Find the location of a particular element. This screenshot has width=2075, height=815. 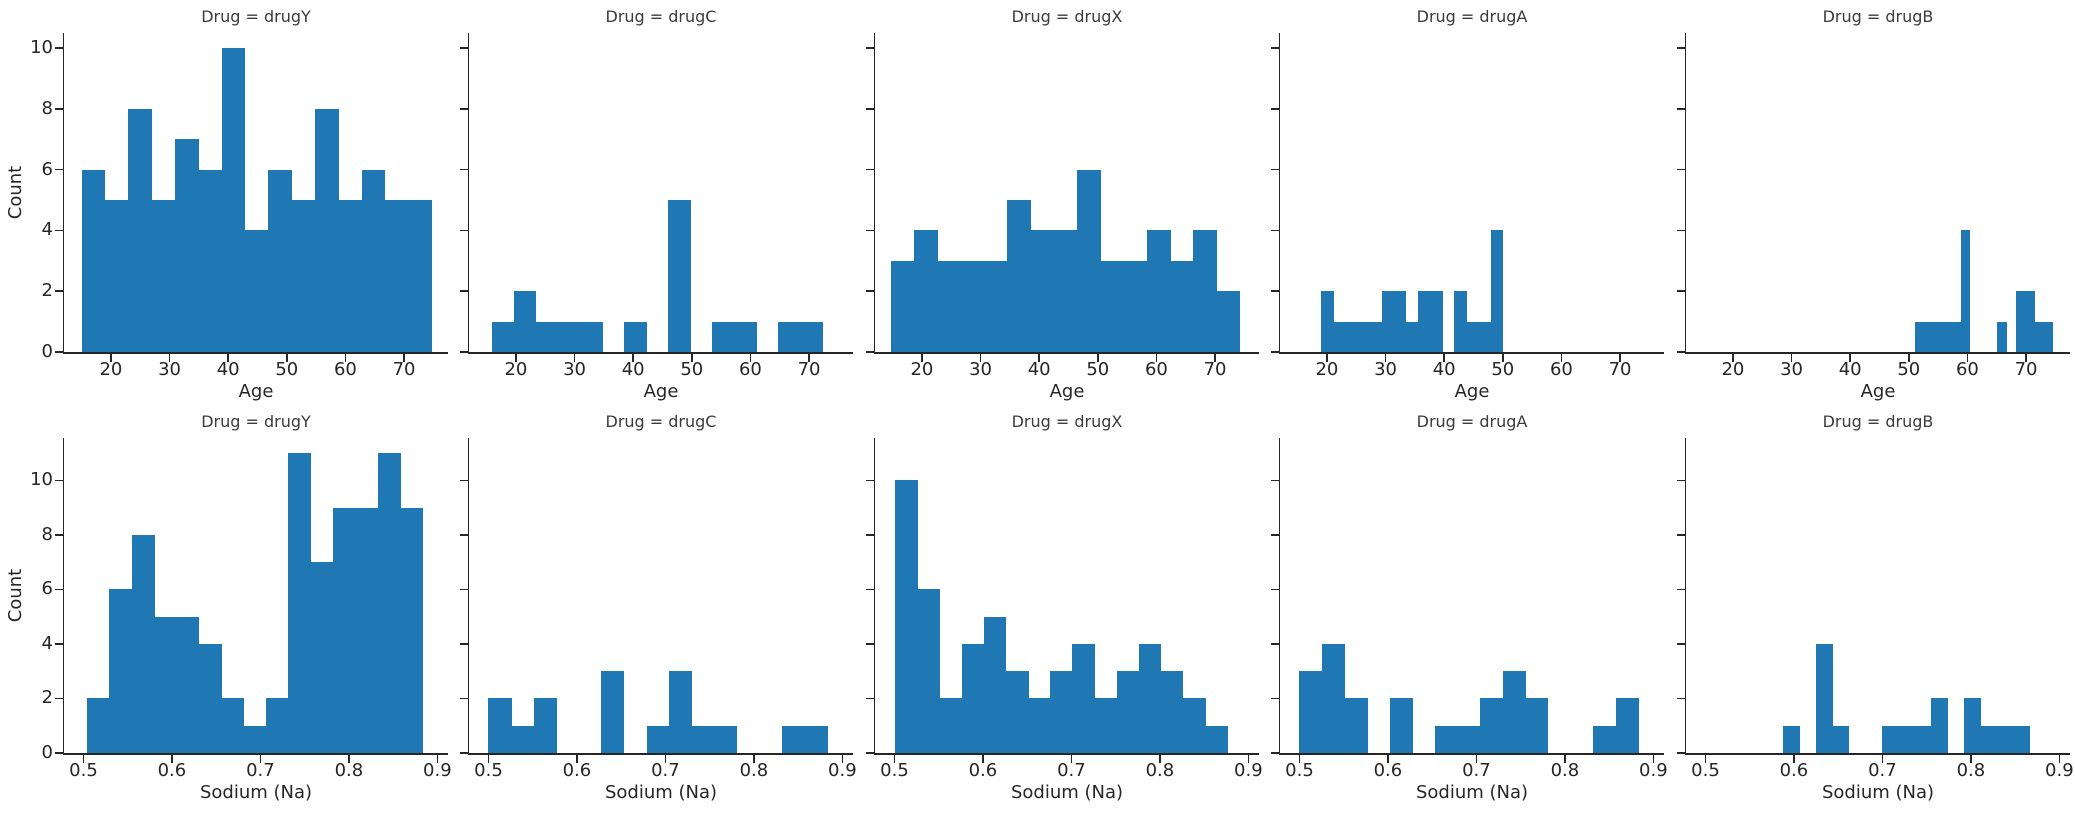

x-axis-tick-label: 50 is located at coordinates (692, 369).